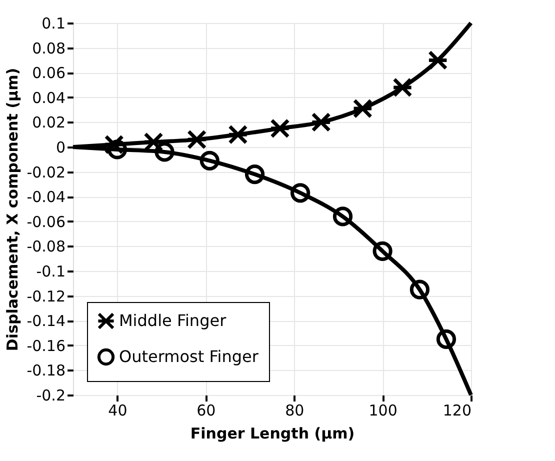  What do you see at coordinates (51, 395) in the screenshot?
I see `y-tick-label: -0.2` at bounding box center [51, 395].